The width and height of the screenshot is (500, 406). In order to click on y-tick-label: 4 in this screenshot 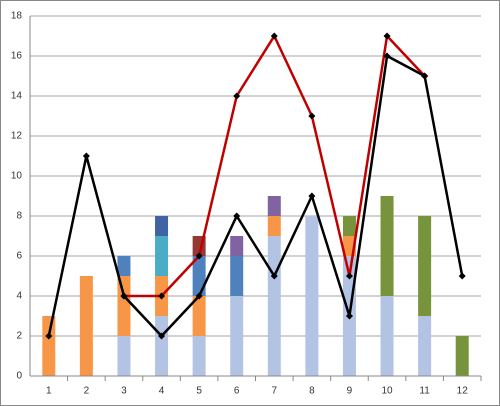, I will do `click(19, 296)`.